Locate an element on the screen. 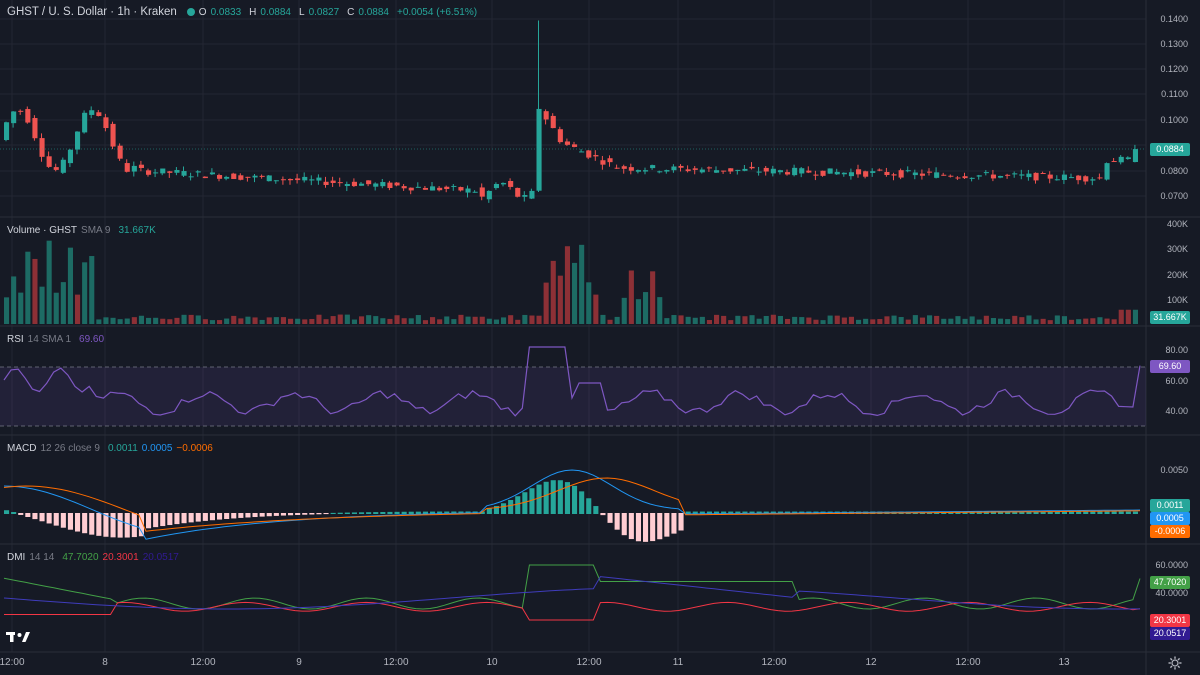 The image size is (1200, 675). symbol-title: GHST / U. S. Dollar · 1h · Kraken is located at coordinates (92, 12).